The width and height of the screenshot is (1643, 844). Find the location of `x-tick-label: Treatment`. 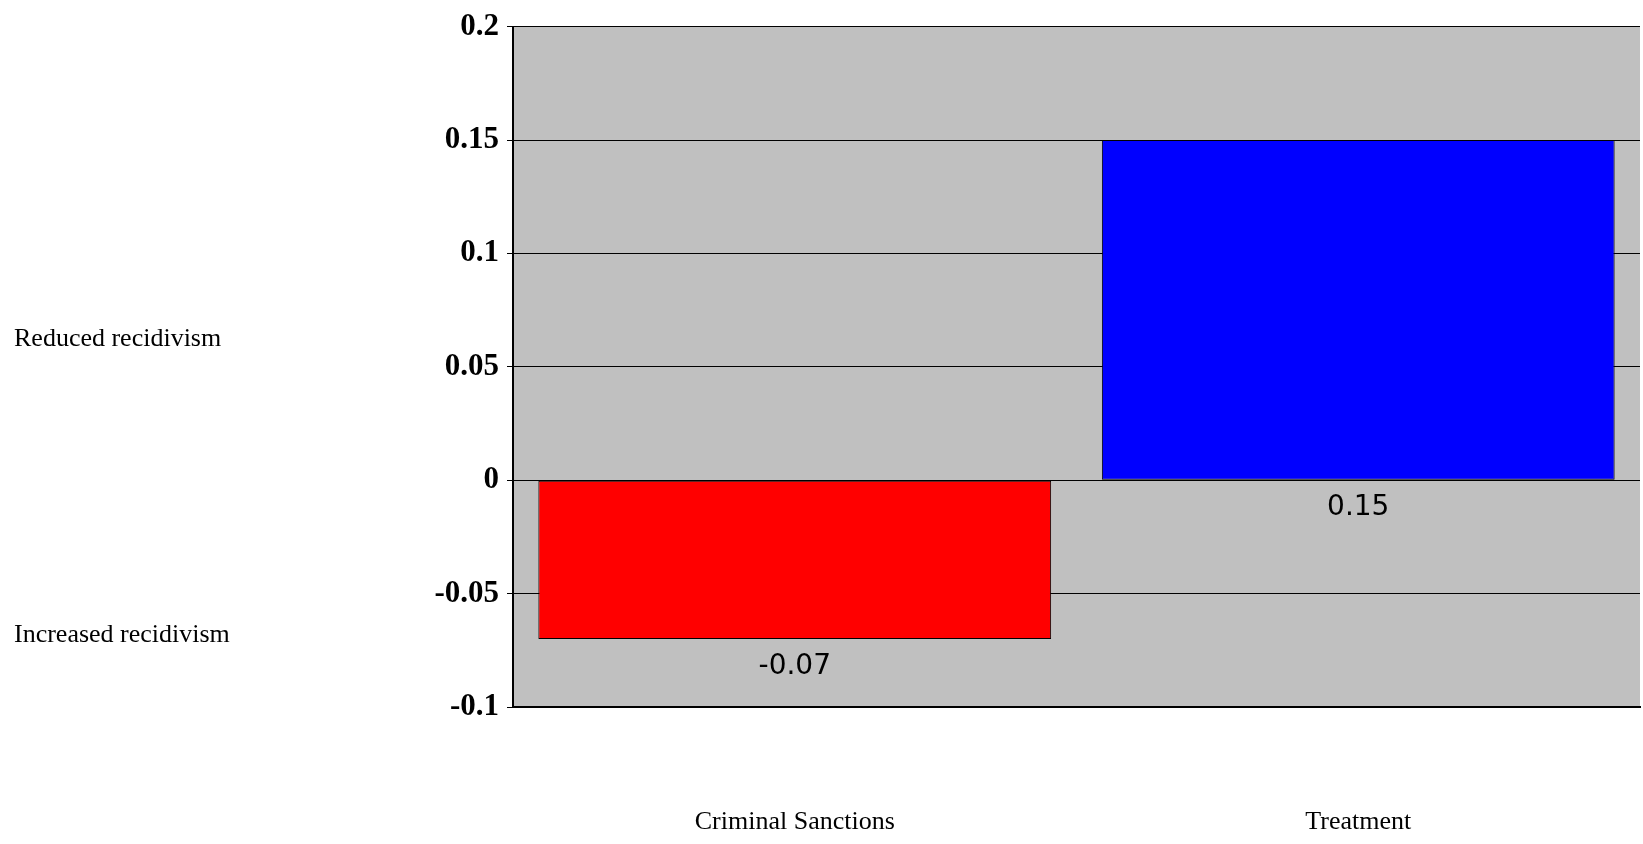

x-tick-label: Treatment is located at coordinates (1358, 821).